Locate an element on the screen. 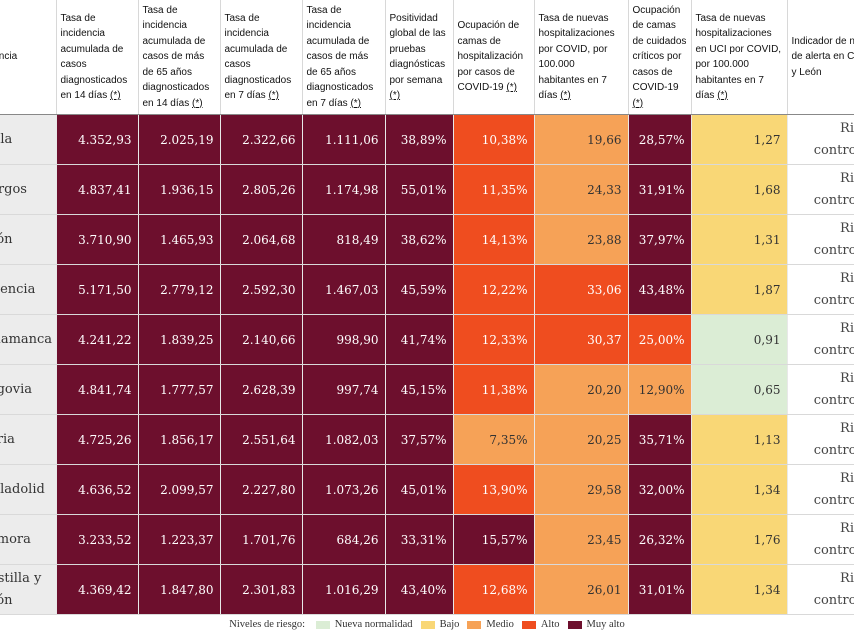  value-cell: 10,38% is located at coordinates (494, 139).